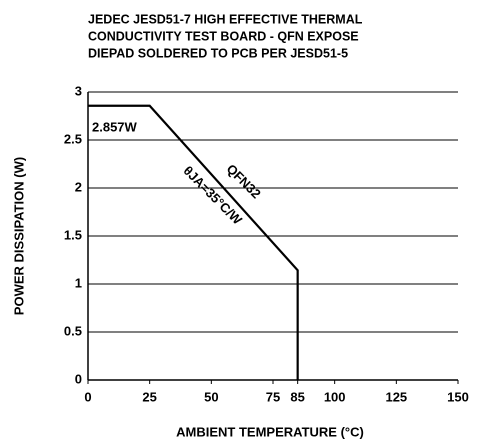  Describe the element at coordinates (225, 19) in the screenshot. I see `chart-title: JEDEC JESD51-7 HIGH EFFECTIVE THERMAL` at that location.